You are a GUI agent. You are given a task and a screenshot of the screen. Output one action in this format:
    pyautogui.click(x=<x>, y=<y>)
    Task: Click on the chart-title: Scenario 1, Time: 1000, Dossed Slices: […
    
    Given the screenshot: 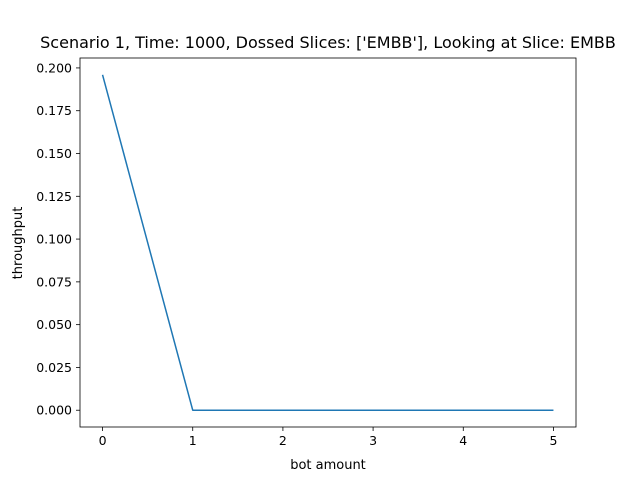 What is the action you would take?
    pyautogui.click(x=328, y=42)
    